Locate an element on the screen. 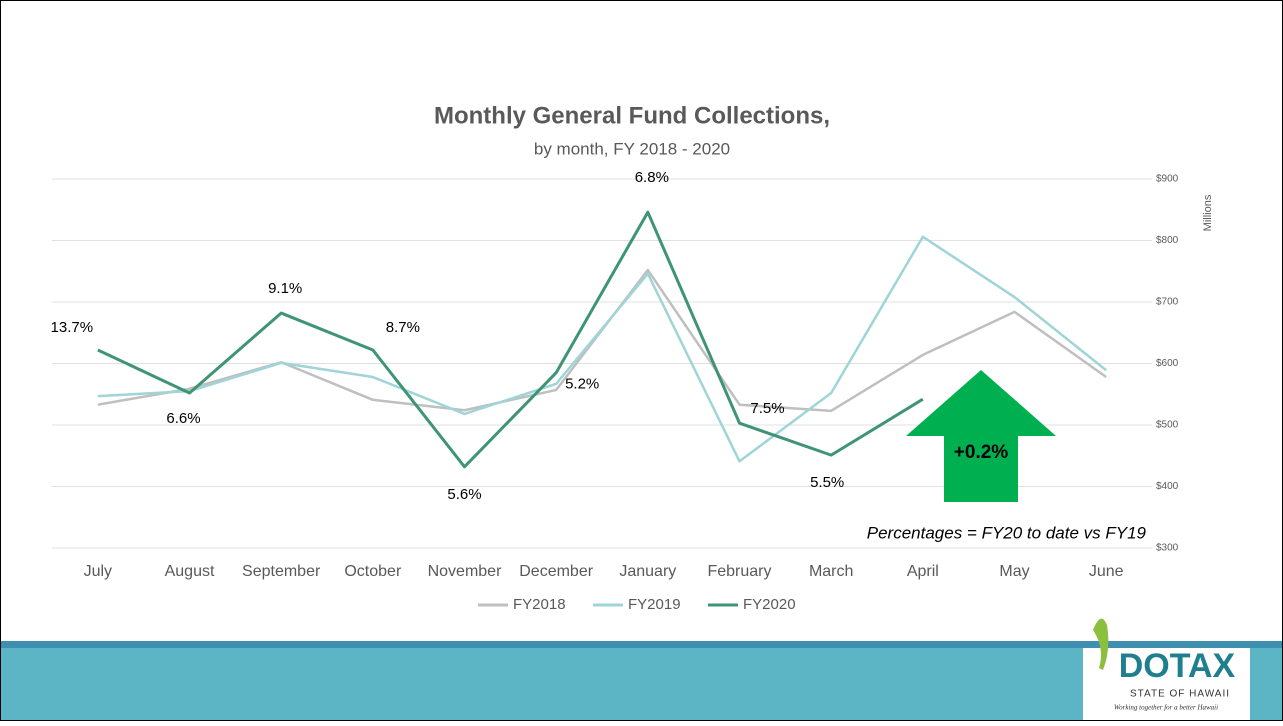 This screenshot has width=1283, height=726. y-tick-label: $400 is located at coordinates (1167, 486).